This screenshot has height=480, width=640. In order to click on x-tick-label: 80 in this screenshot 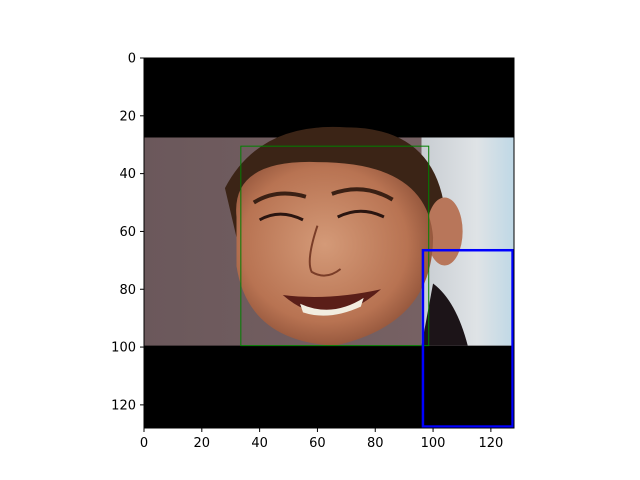, I will do `click(375, 443)`.